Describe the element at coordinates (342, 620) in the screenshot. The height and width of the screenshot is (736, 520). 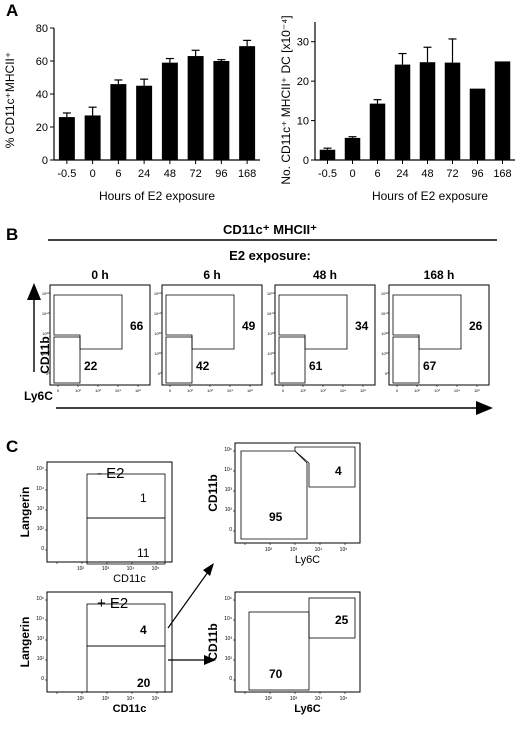
I see `gate-high-percent: 25` at that location.